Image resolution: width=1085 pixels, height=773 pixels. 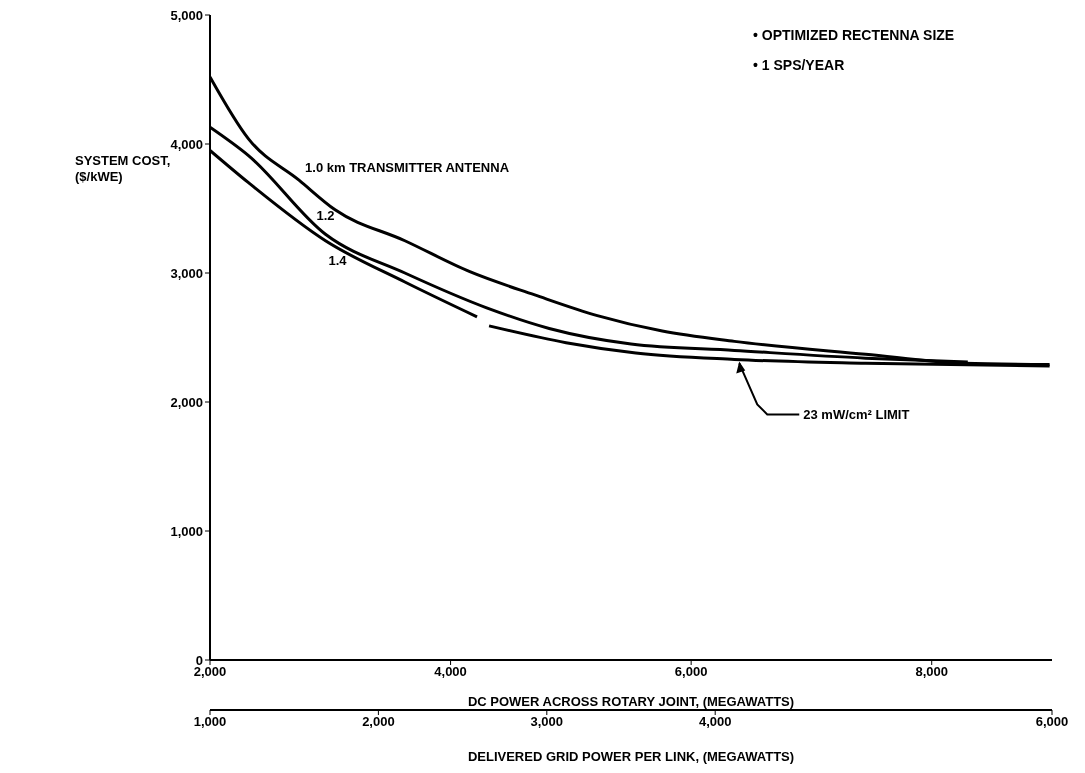 What do you see at coordinates (1052, 722) in the screenshot?
I see `x2-tick-label: 6,000` at bounding box center [1052, 722].